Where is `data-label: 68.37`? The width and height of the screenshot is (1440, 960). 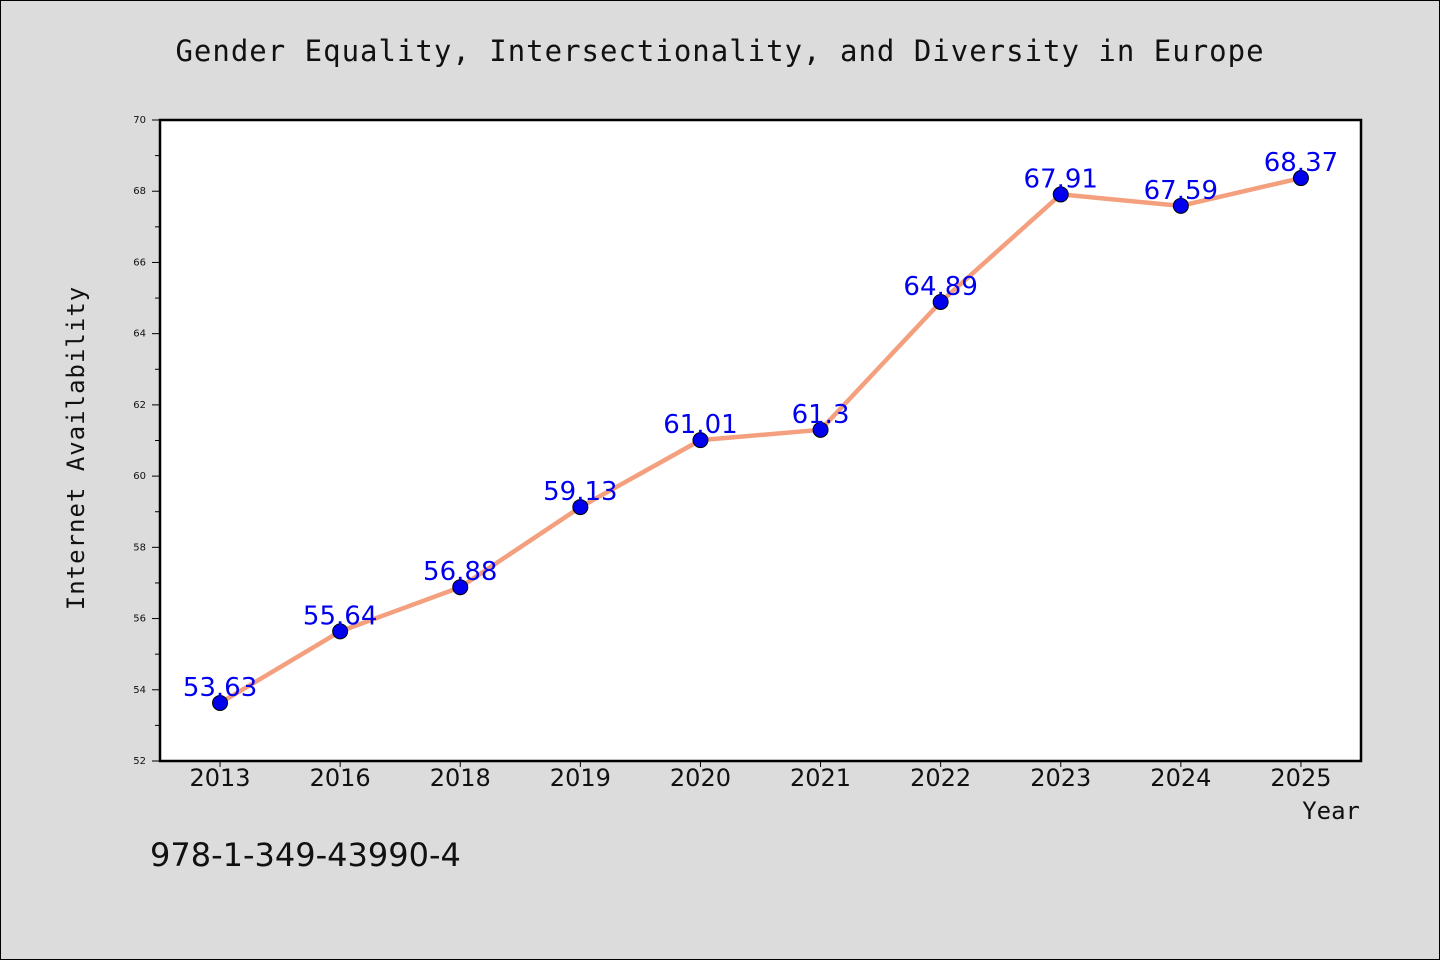 data-label: 68.37 is located at coordinates (1301, 163).